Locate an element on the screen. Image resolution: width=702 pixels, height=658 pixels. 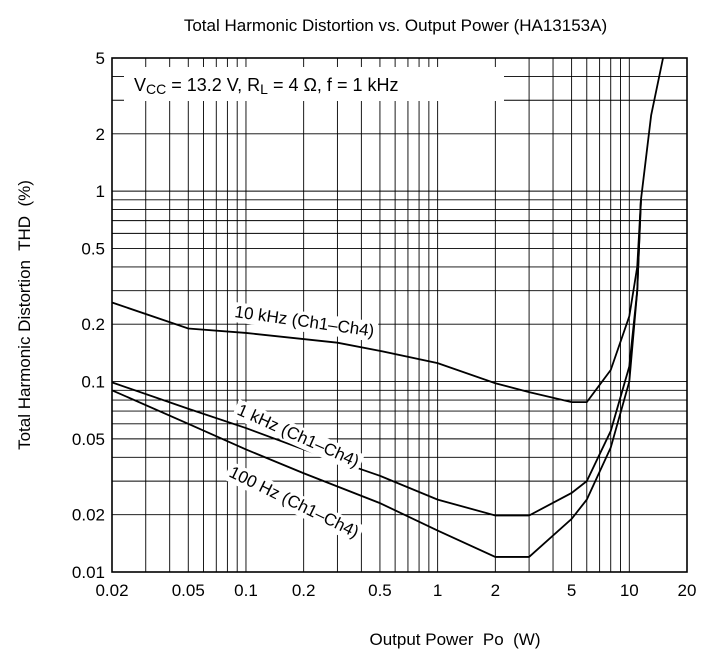
y-tick-label: 0.1 is located at coordinates (93, 382).